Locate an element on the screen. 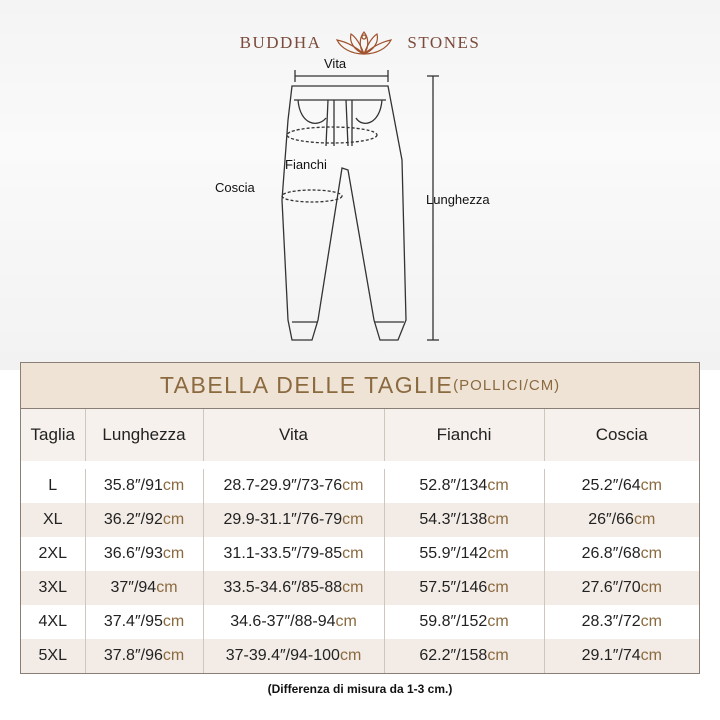 The height and width of the screenshot is (720, 720). column-header: Lunghezza is located at coordinates (143, 435).